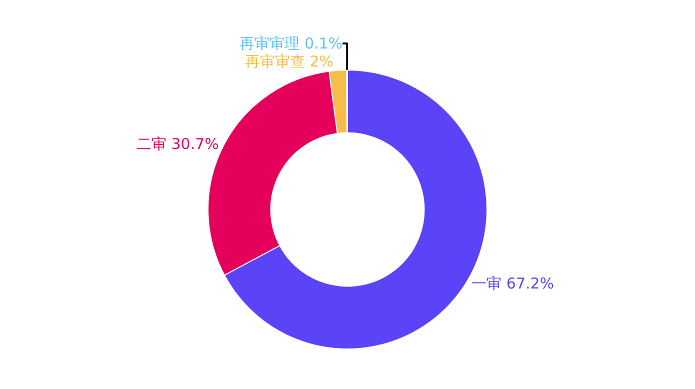 The image size is (695, 389). I want to click on slice-label: 再审审理 0.1%, so click(291, 43).